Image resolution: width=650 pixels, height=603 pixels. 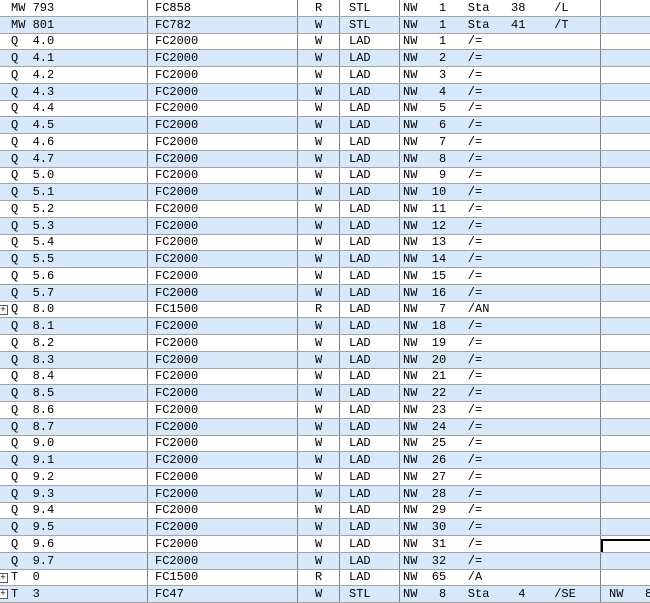 I want to click on table-row: + Q 4.6 FC2000 W LAD NW 7 /=, so click(x=325, y=142).